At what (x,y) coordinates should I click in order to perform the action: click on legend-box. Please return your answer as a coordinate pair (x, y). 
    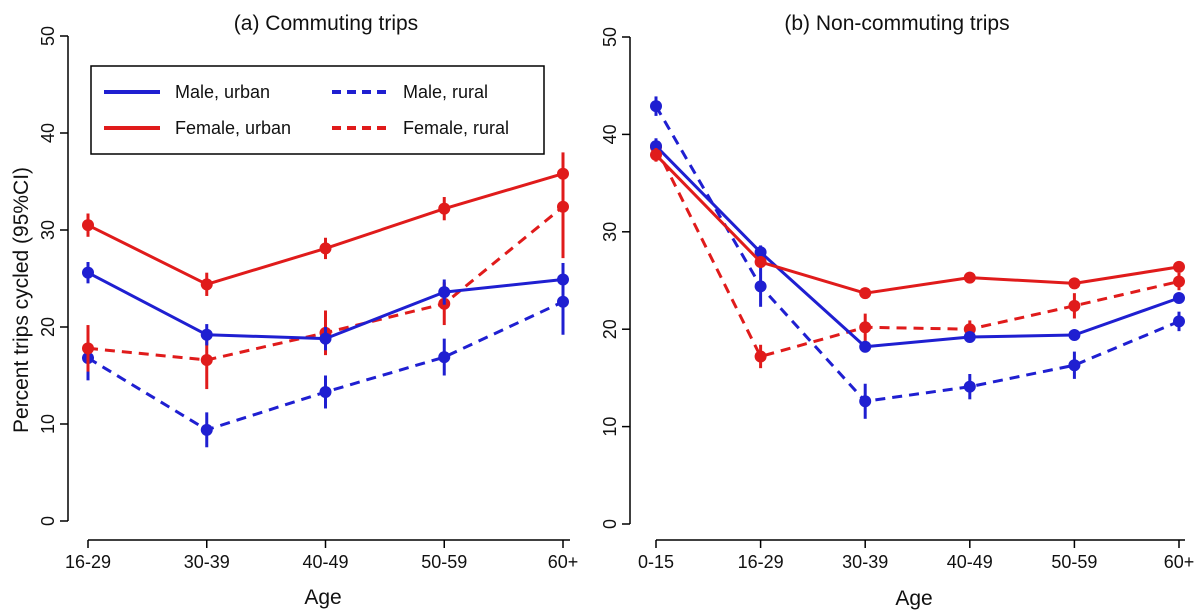
    Looking at the image, I should click on (317, 110).